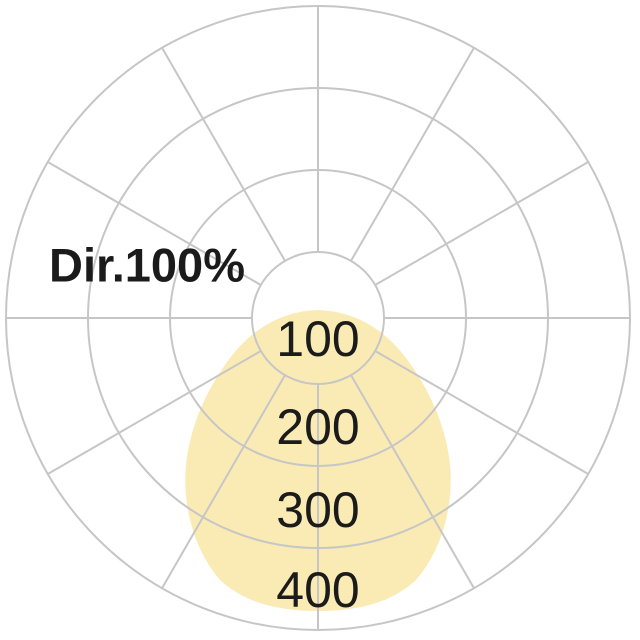  What do you see at coordinates (318, 339) in the screenshot?
I see `ring-label-100: 100` at bounding box center [318, 339].